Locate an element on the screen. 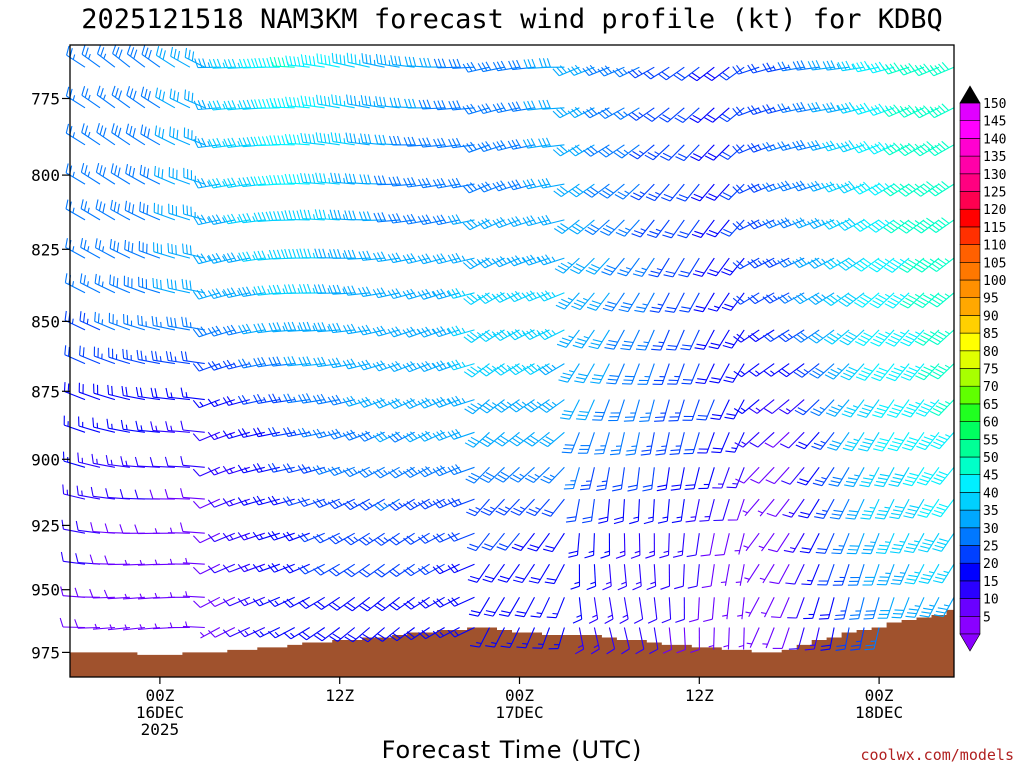  colorbar-label: 20 is located at coordinates (991, 564).